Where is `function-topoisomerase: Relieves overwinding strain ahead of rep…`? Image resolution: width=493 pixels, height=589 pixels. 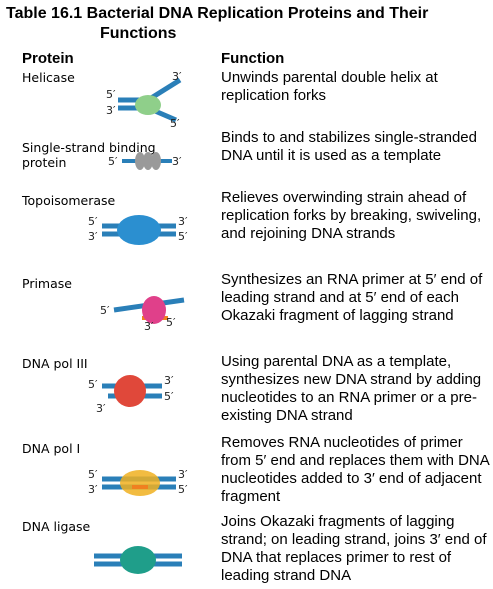 function-topoisomerase: Relieves overwinding strain ahead of rep… is located at coordinates (351, 215).